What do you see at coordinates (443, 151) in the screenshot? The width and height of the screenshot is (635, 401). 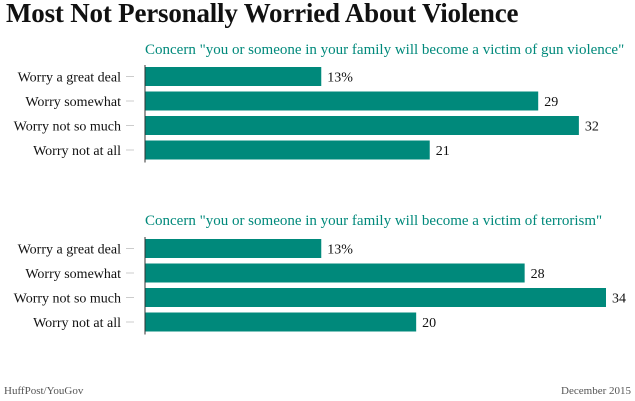 I see `data-label-0-3: 21` at bounding box center [443, 151].